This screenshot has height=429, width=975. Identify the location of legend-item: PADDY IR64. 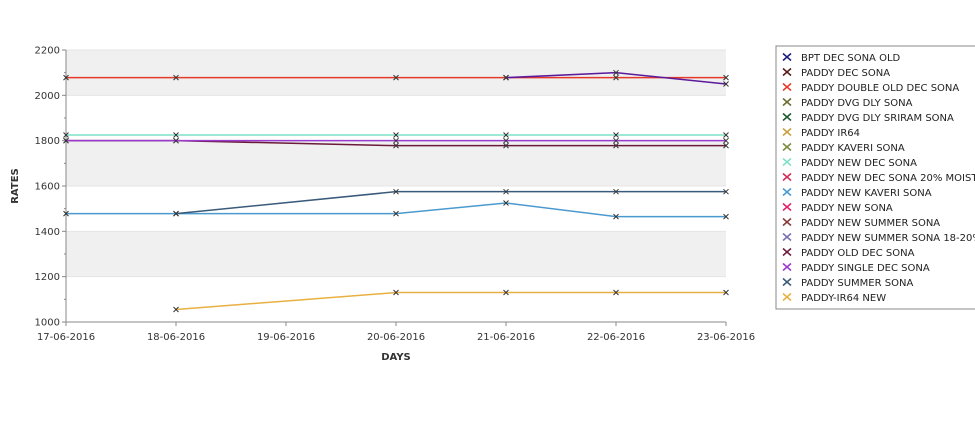
(821, 133).